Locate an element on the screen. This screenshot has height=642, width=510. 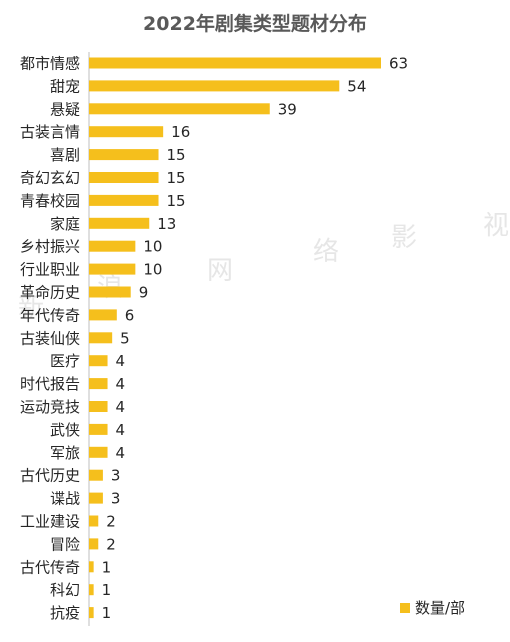
watermark-char: 网 is located at coordinates (220, 271).